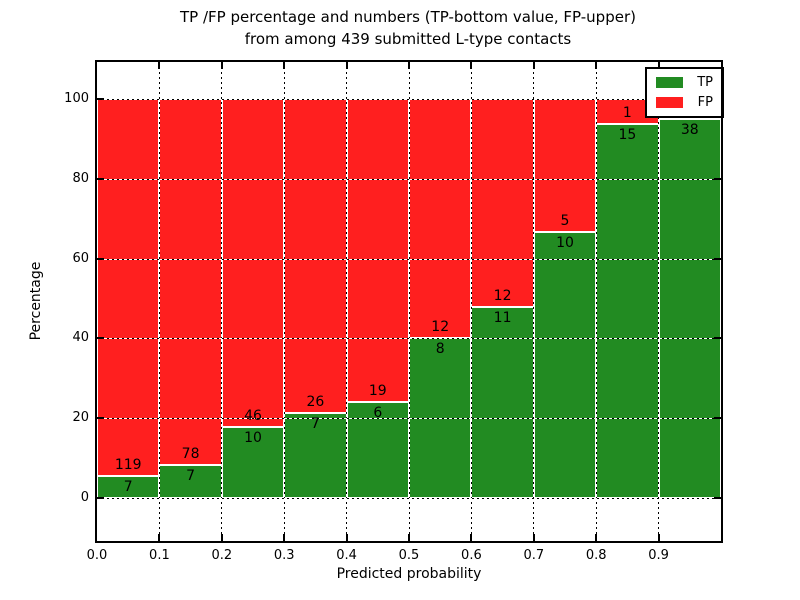  I want to click on x-axis-tick-labels: 0.0 0.1 0.2 0.3 0.4 0.5 0.6 0.7 0.8 0.9, so click(404, 556).